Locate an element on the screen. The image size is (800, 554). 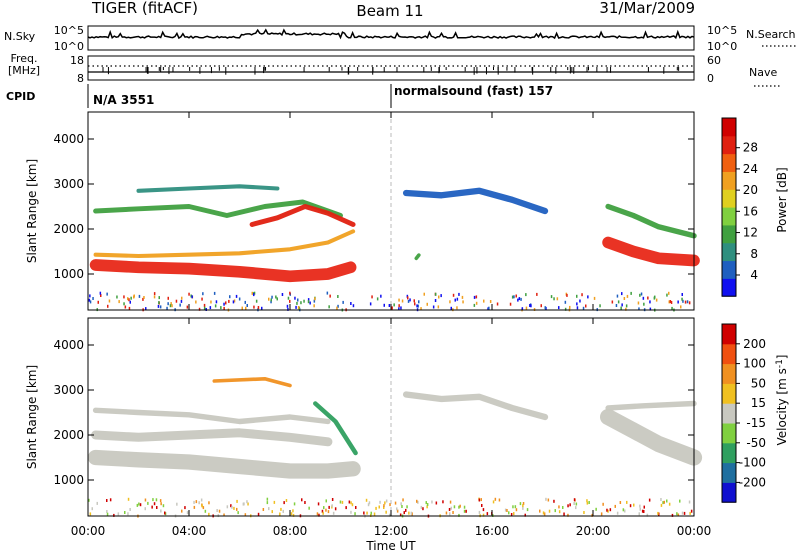
y-tick-label: 2000 is located at coordinates (68, 229).